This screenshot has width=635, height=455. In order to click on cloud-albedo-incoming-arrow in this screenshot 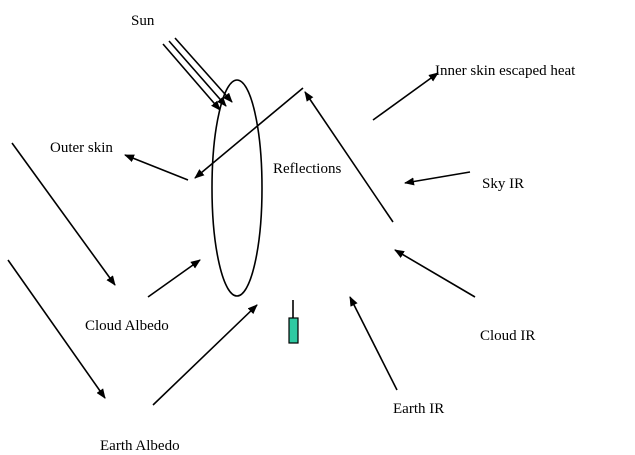, I will do `click(63, 214)`.